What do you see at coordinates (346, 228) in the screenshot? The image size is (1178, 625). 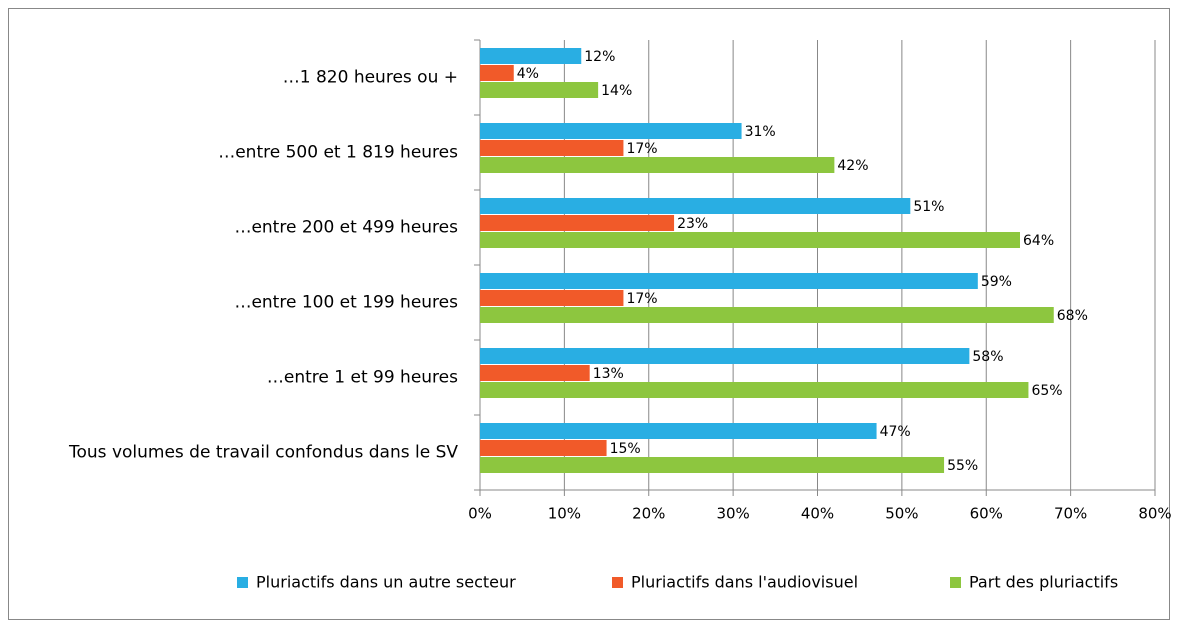 I see `y-tick-label: …entre 200 et 499 heures` at bounding box center [346, 228].